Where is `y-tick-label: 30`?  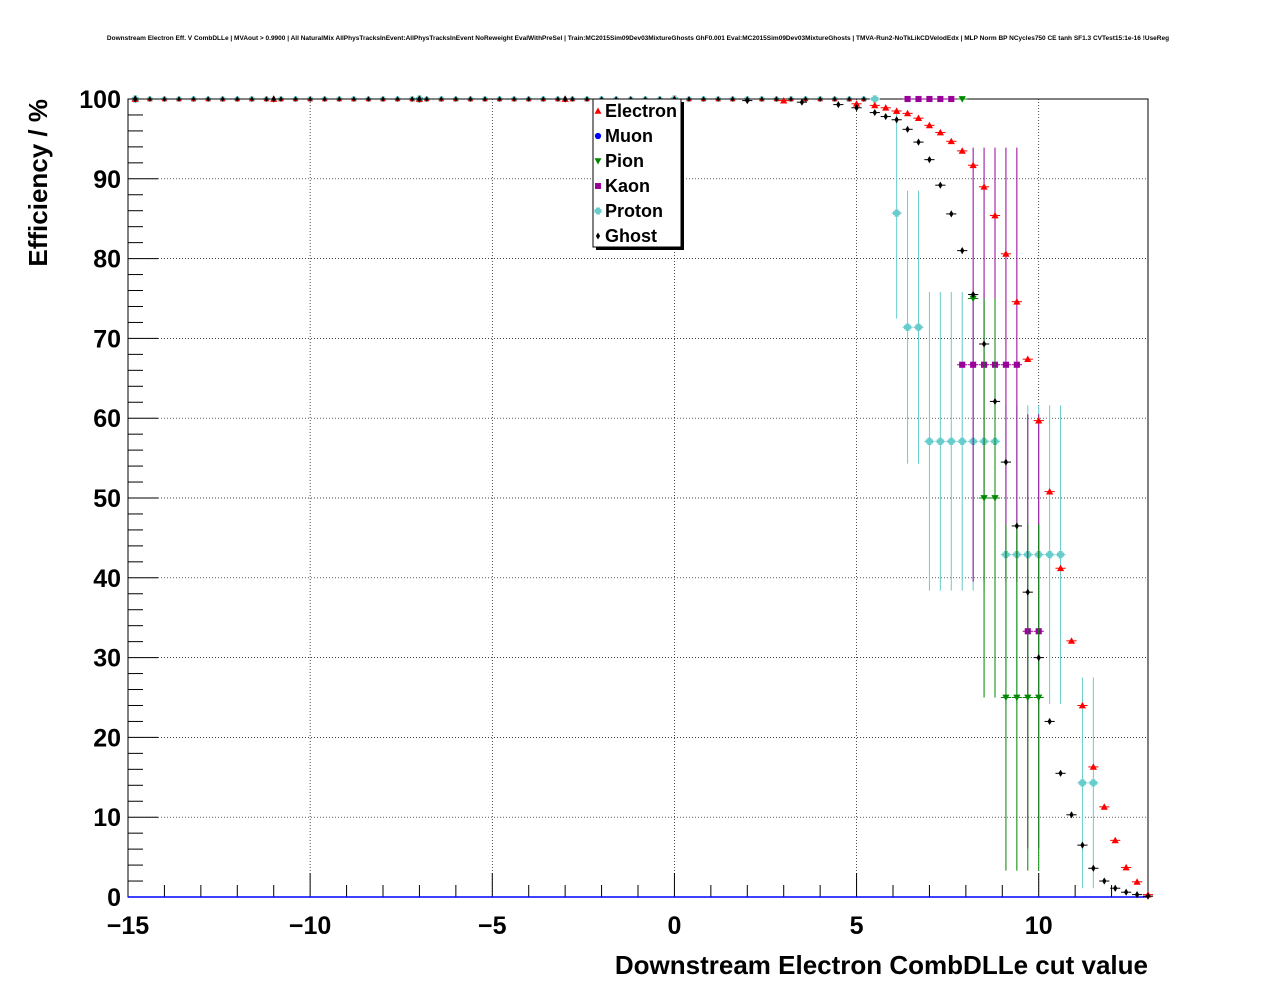
y-tick-label: 30 is located at coordinates (107, 659).